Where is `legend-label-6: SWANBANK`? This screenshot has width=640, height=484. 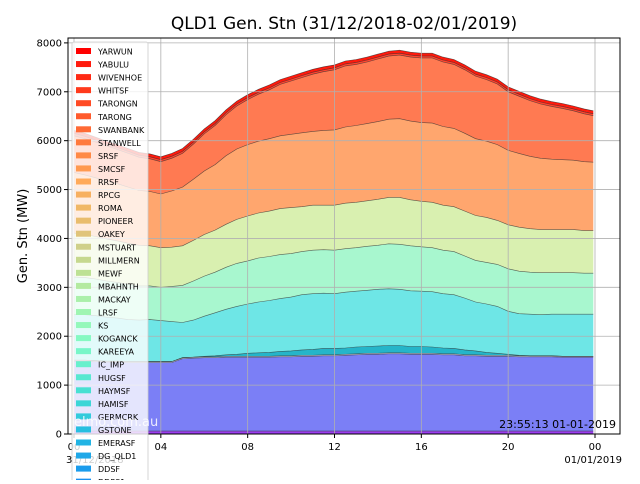
legend-label-6: SWANBANK is located at coordinates (121, 130).